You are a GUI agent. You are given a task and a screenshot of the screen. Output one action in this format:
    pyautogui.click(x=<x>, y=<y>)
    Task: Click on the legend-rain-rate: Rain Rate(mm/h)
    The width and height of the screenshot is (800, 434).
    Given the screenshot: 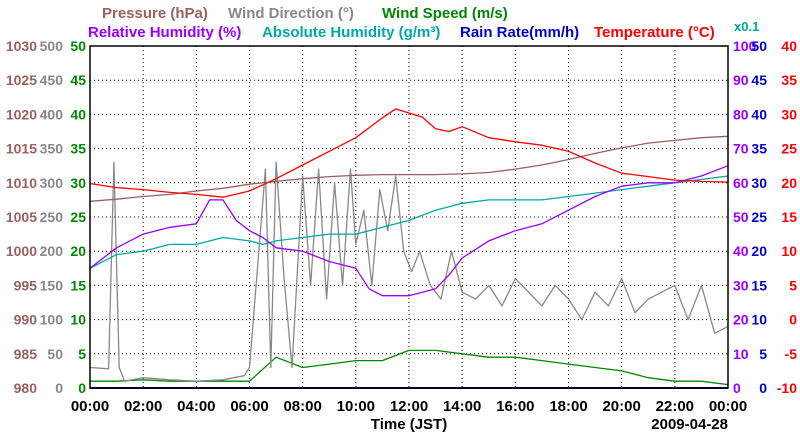 What is the action you would take?
    pyautogui.click(x=519, y=32)
    